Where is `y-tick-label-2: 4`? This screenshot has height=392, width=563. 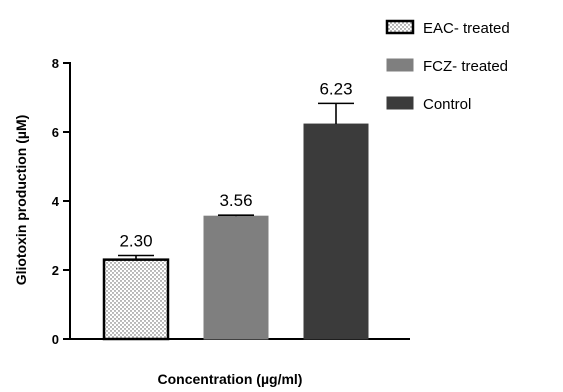 y-tick-label-2: 4 is located at coordinates (56, 201).